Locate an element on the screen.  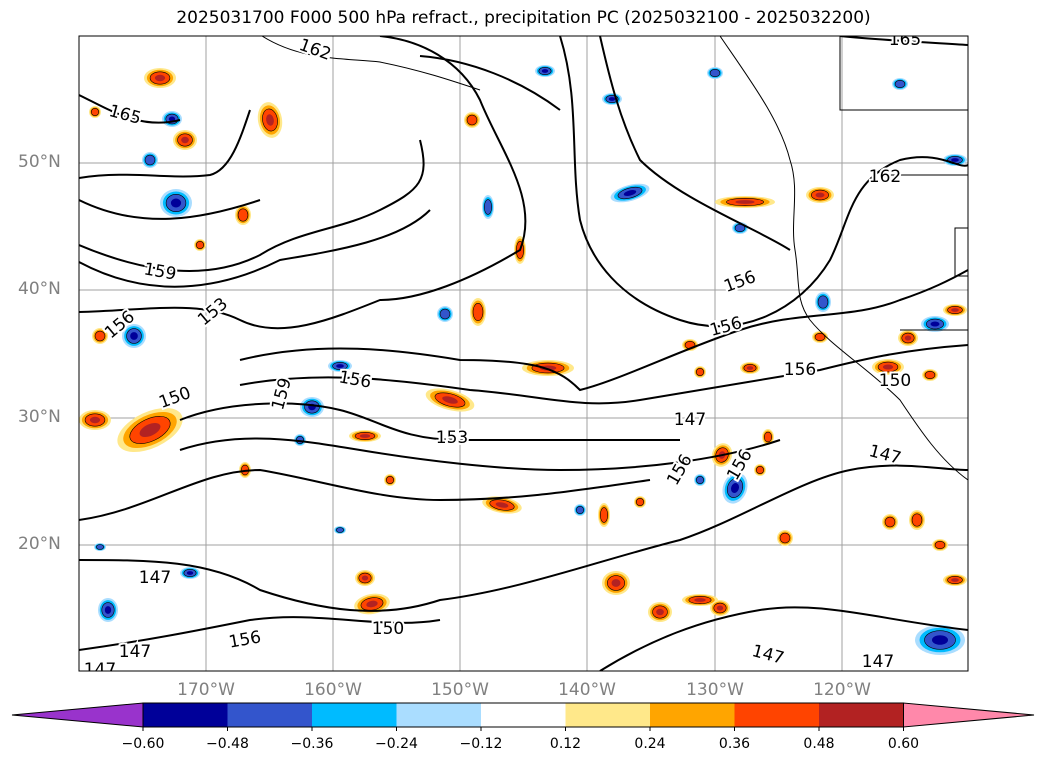
contour-value-label: 150 is located at coordinates (895, 381).